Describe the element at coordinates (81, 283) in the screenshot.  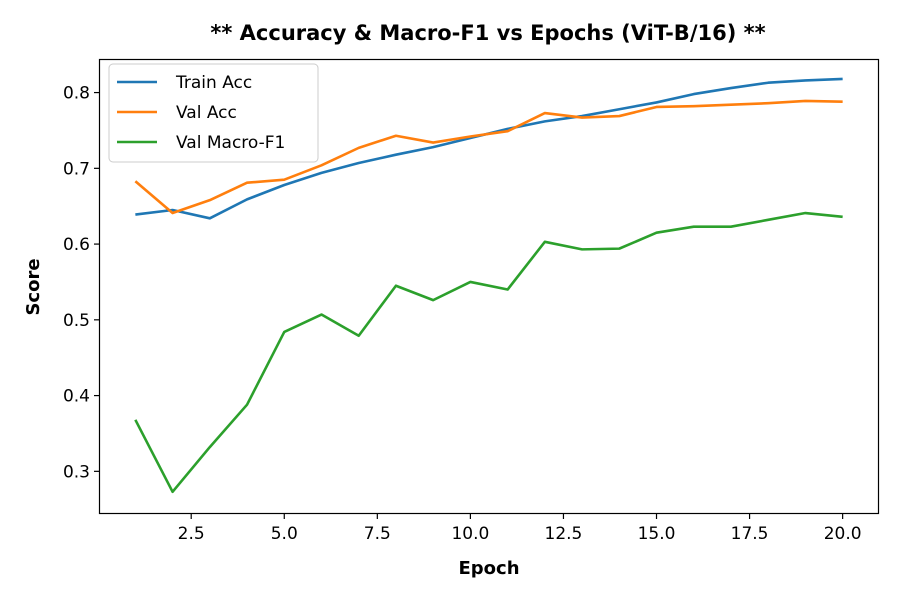
I see `y-axis: 0.3 0.4 0.5 0.6 0.7 0.8` at that location.